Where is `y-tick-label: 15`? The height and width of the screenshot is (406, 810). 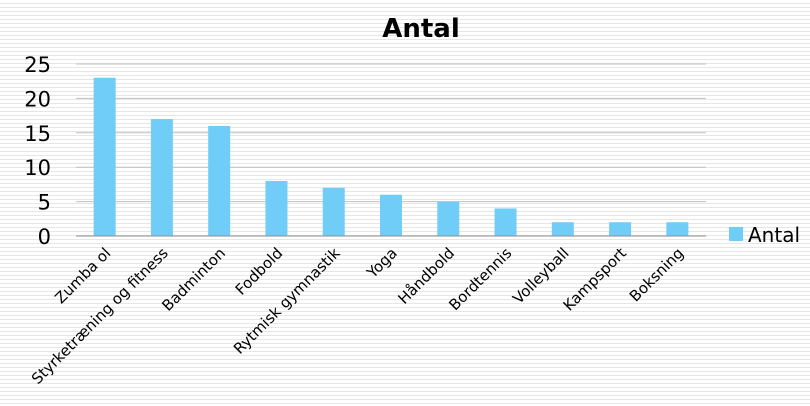
y-tick-label: 15 is located at coordinates (37, 134).